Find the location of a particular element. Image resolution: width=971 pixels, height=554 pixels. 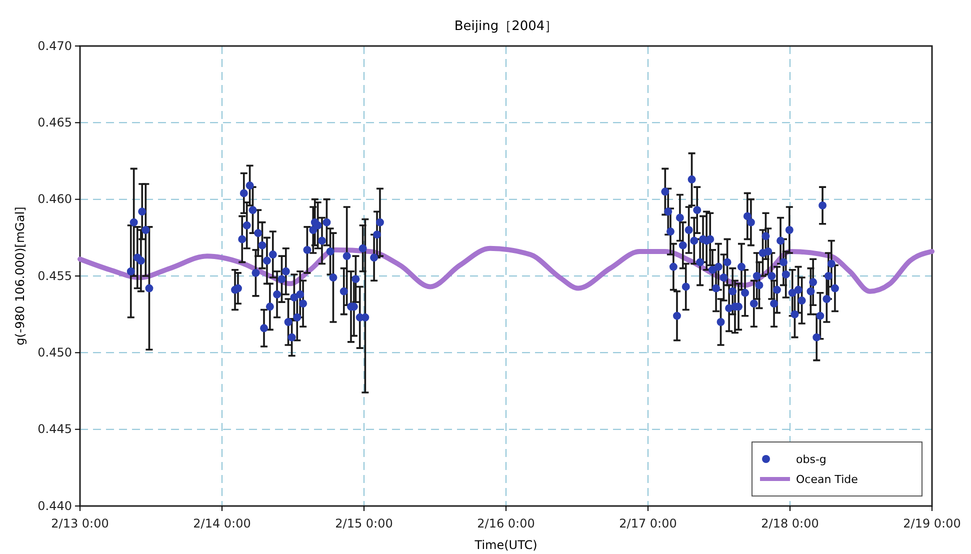

x-tick-label: 2/16 0:00 is located at coordinates (506, 523).